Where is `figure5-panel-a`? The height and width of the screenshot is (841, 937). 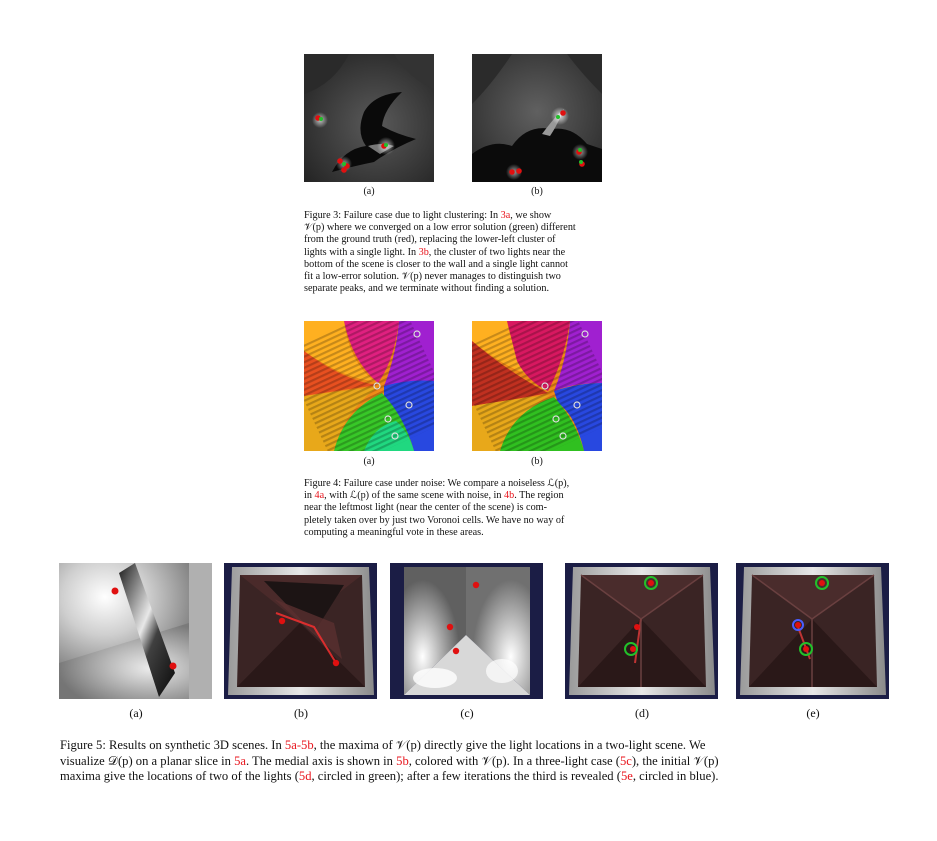 figure5-panel-a is located at coordinates (135, 631).